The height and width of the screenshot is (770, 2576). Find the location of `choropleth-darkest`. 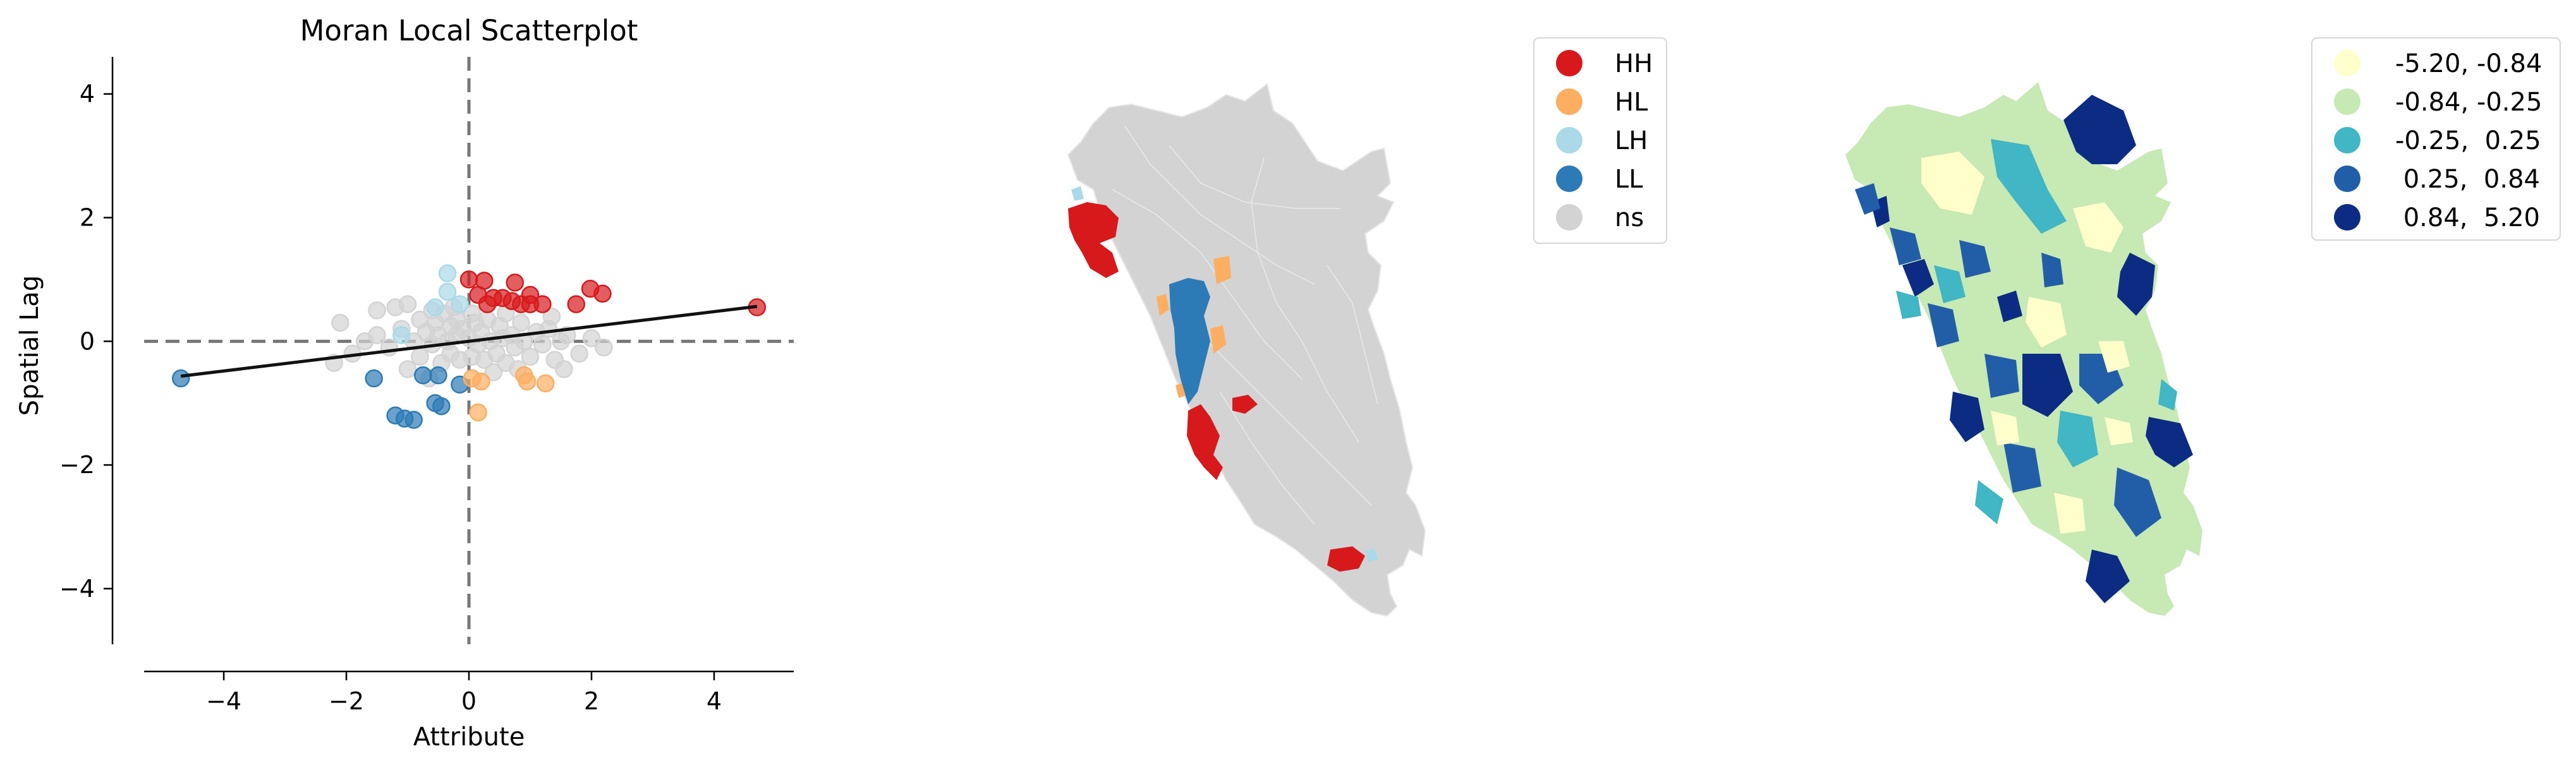

choropleth-darkest is located at coordinates (2032, 349).